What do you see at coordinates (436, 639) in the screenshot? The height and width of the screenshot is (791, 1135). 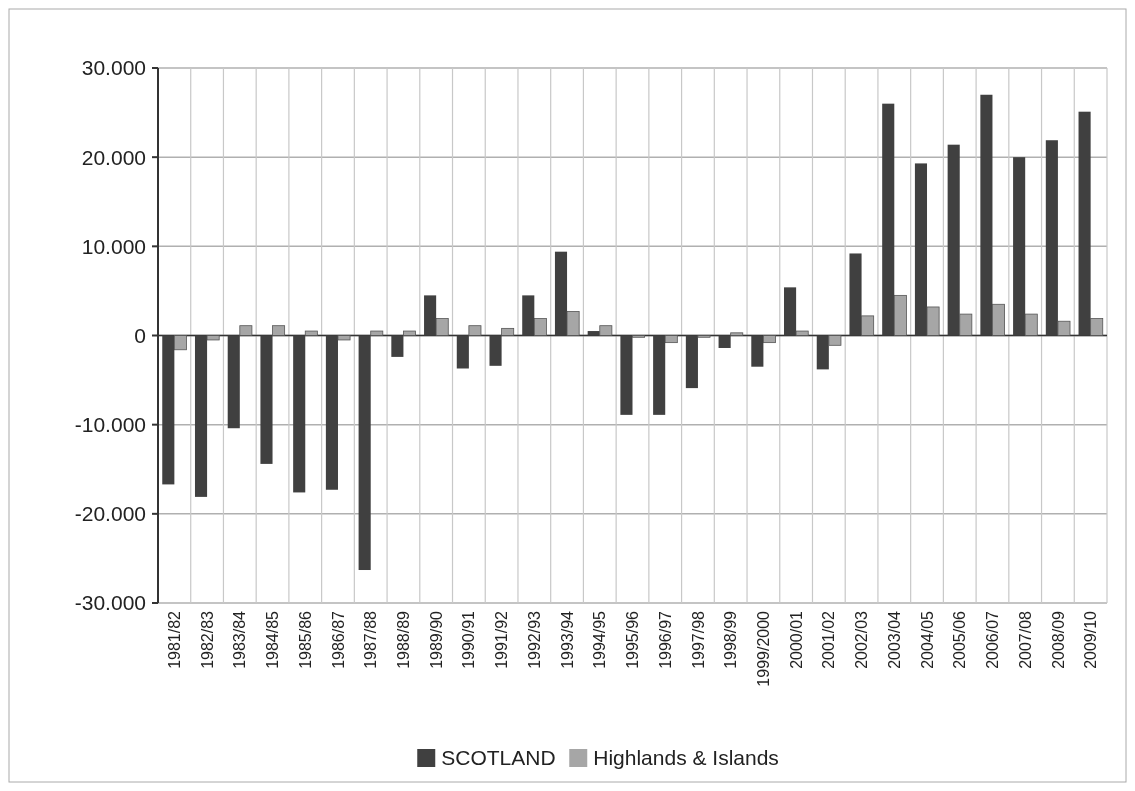 I see `x-tick-label: 1989/90` at bounding box center [436, 639].